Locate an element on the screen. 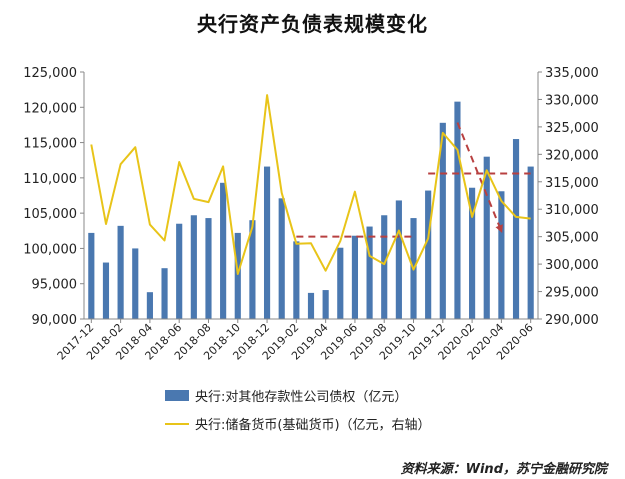  chart-title: 央行资产负债表规模变化 is located at coordinates (312, 24).